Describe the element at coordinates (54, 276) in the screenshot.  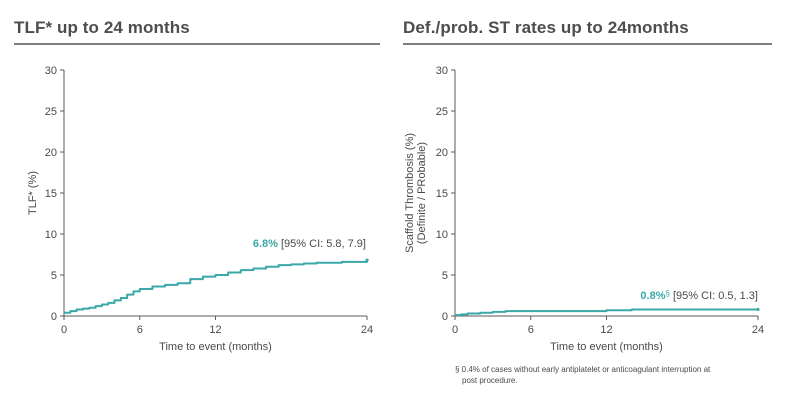
I see `tlf-y-tick-label: 5` at that location.